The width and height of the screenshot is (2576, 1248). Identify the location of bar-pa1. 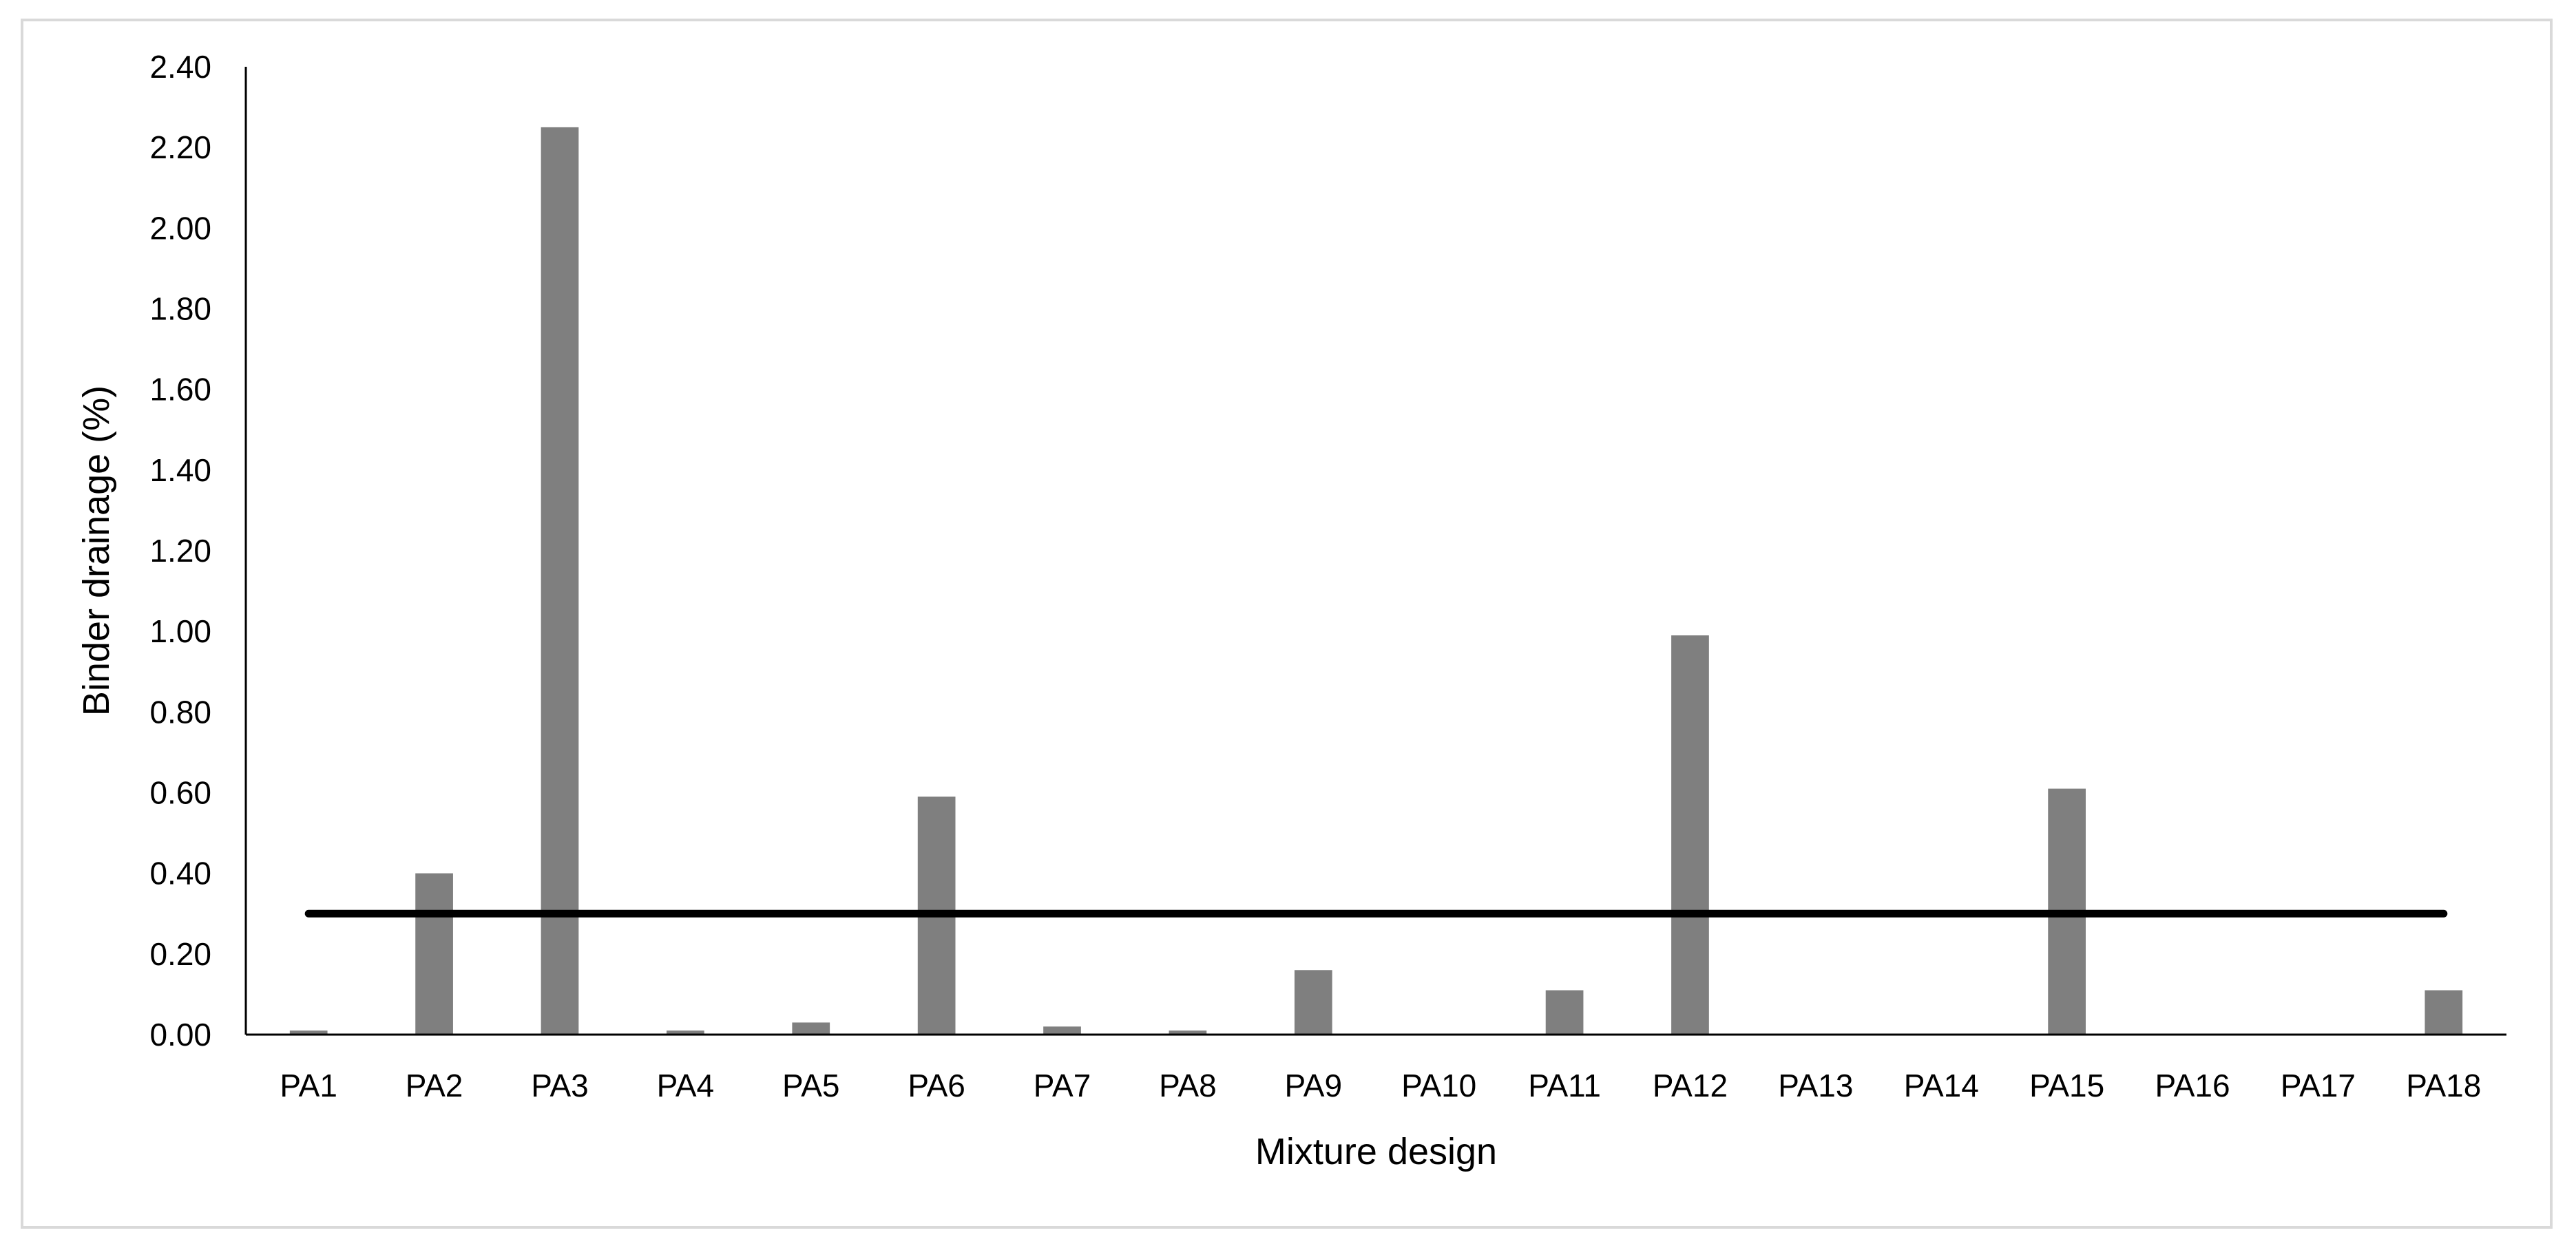
(308, 1032).